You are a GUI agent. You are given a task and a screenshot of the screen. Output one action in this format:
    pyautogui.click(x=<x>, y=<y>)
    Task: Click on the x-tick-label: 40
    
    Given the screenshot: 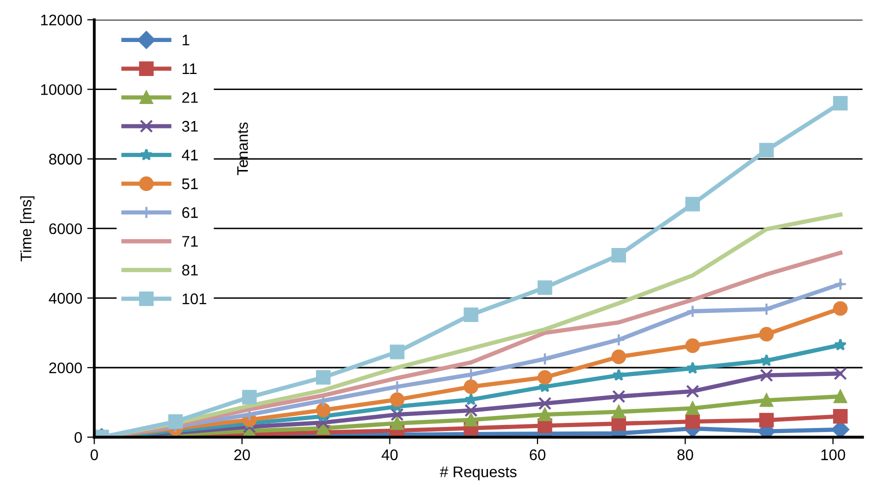 What is the action you would take?
    pyautogui.click(x=390, y=454)
    